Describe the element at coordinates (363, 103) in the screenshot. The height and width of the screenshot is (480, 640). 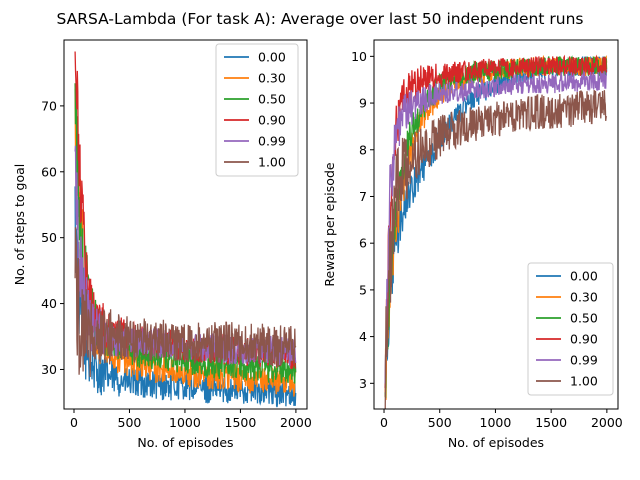
I see `y-tick-label: 9` at that location.